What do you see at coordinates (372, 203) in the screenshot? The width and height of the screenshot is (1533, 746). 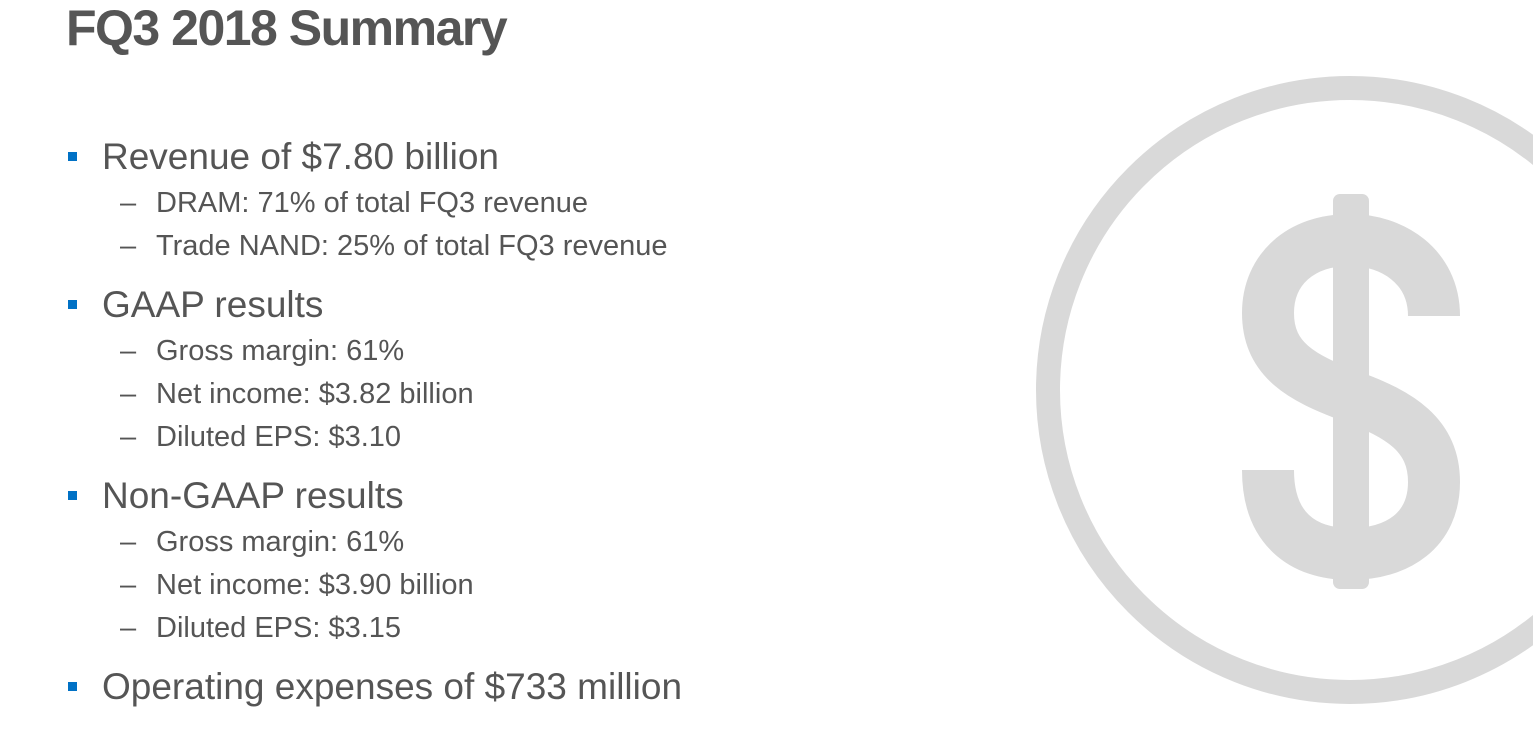 I see `sub-bullet-label: DRAM: 71% of total FQ3 revenue` at bounding box center [372, 203].